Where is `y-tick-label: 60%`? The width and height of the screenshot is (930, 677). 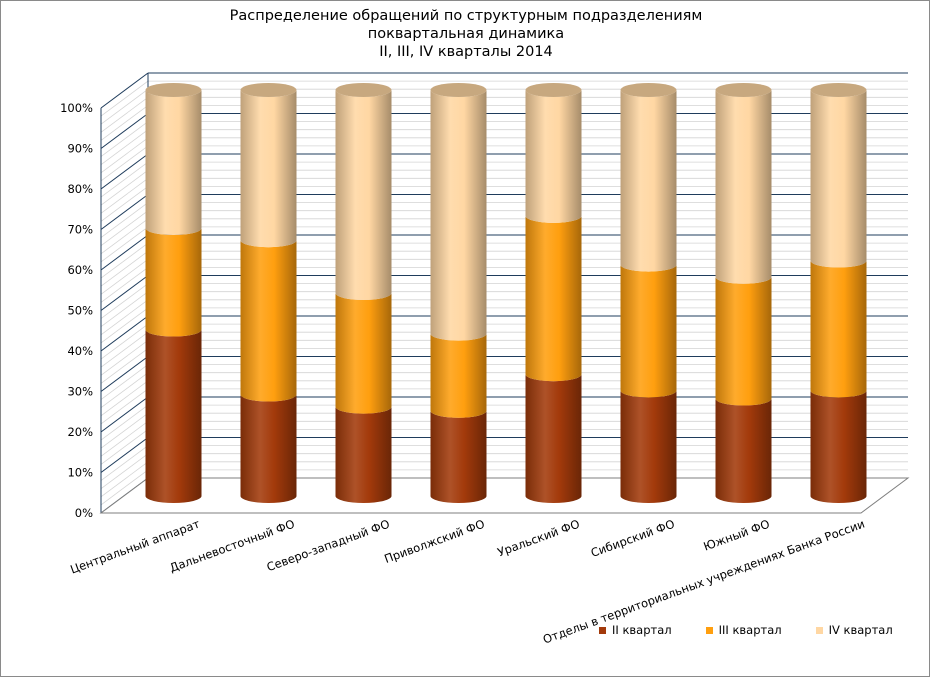 y-tick-label: 60% is located at coordinates (80, 270).